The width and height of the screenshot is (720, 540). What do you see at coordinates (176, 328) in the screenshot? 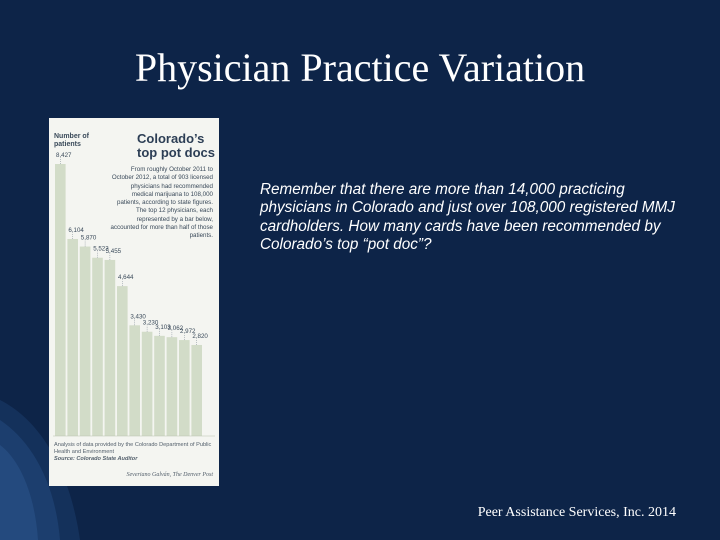
I see `value-label-10: 3,062` at bounding box center [176, 328].